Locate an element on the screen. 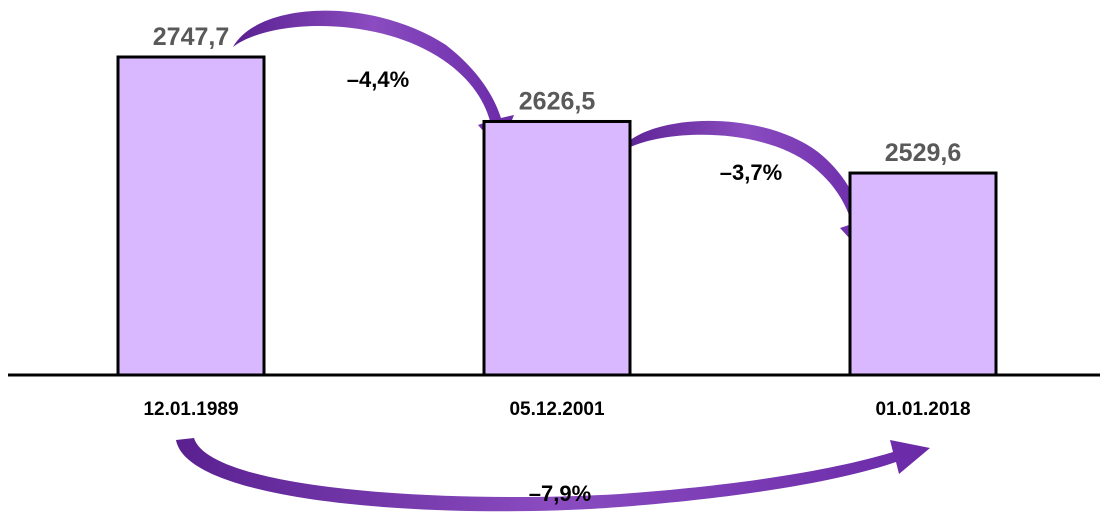 The height and width of the screenshot is (514, 1100). value-label-2: 2529,6 is located at coordinates (923, 153).